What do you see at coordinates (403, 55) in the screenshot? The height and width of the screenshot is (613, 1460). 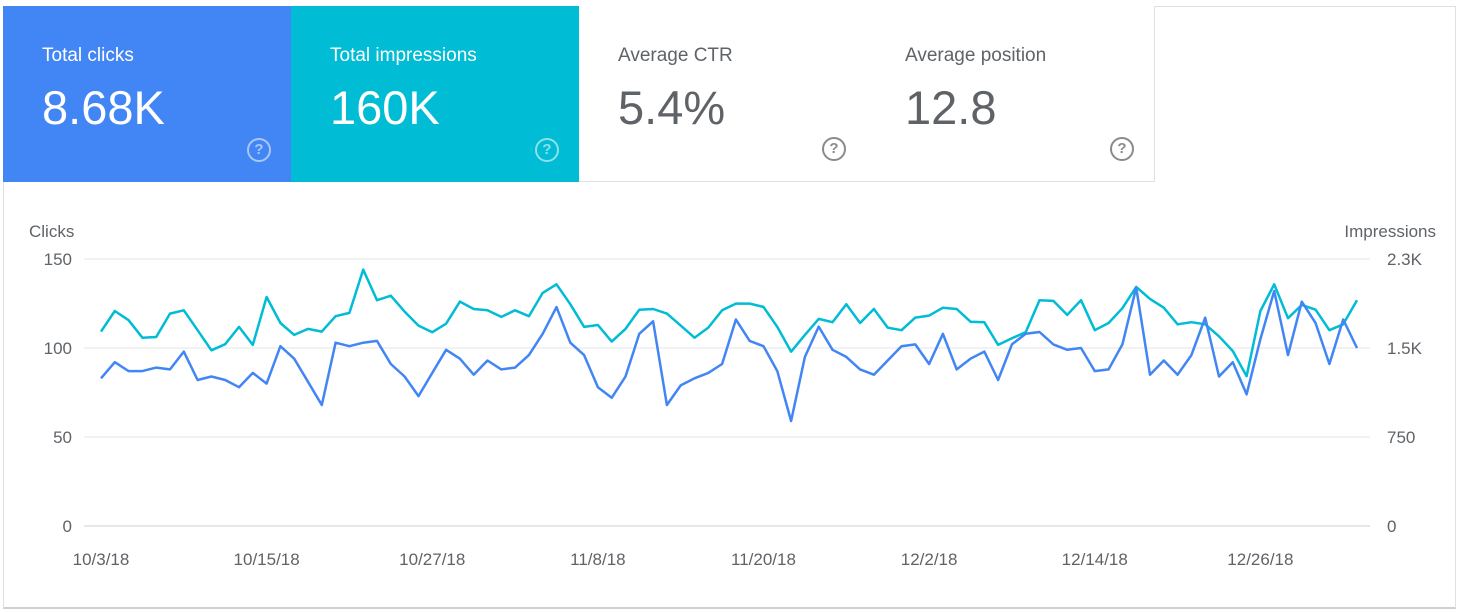 I see `card-label: Total impressions` at bounding box center [403, 55].